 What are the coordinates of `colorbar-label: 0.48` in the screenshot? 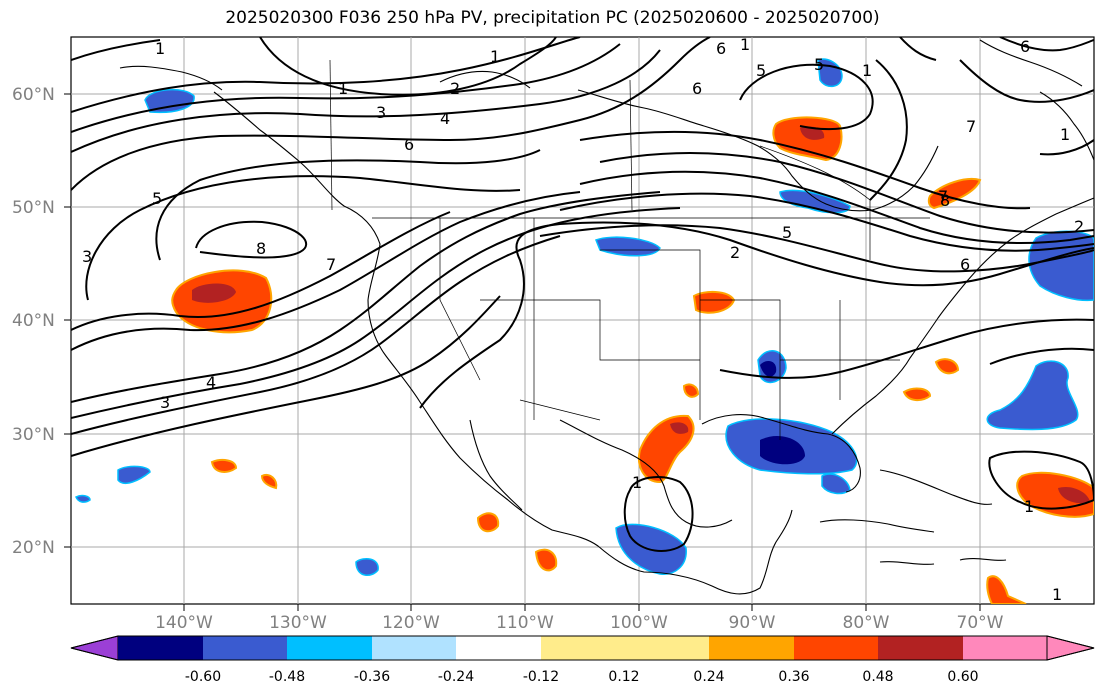 It's located at (877, 677).